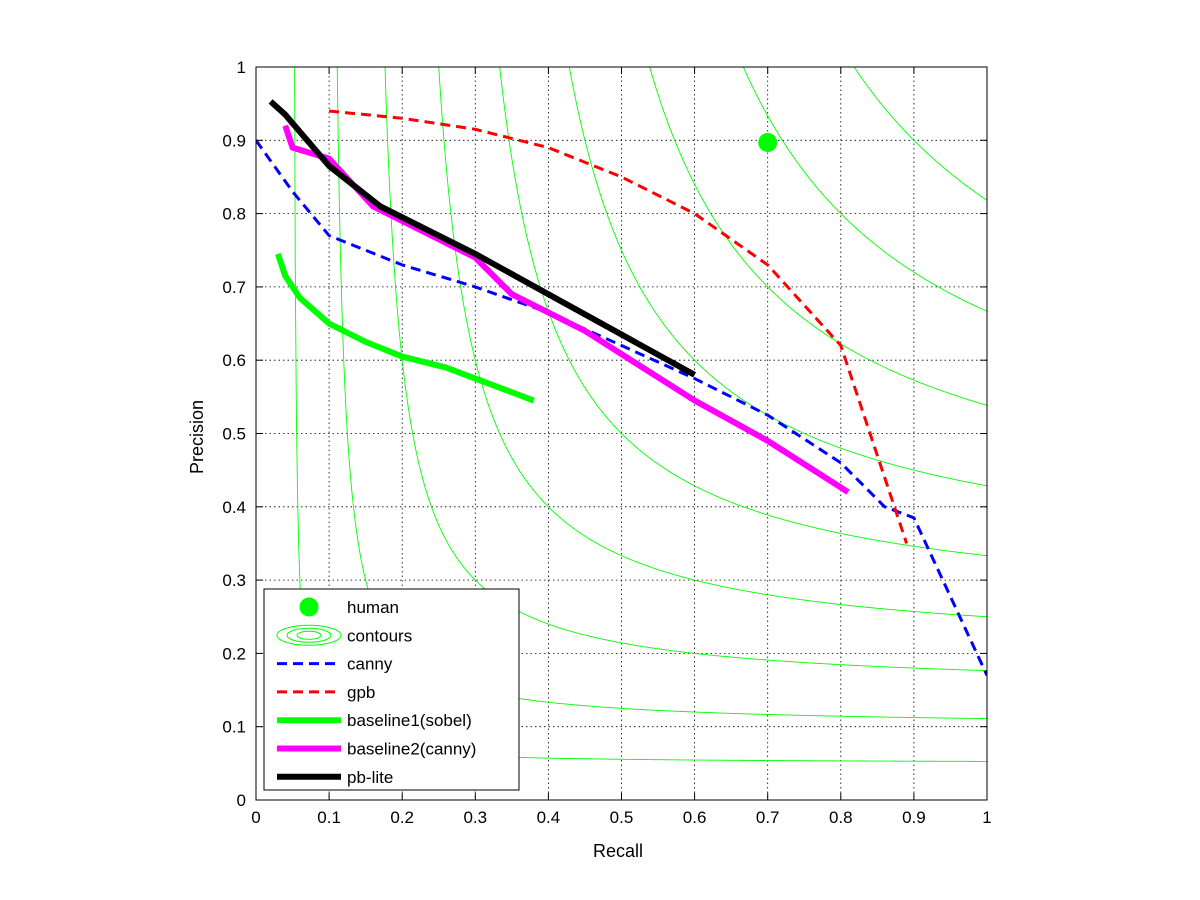 This screenshot has width=1200, height=900. Describe the element at coordinates (309, 607) in the screenshot. I see `legend-human-swatch` at that location.